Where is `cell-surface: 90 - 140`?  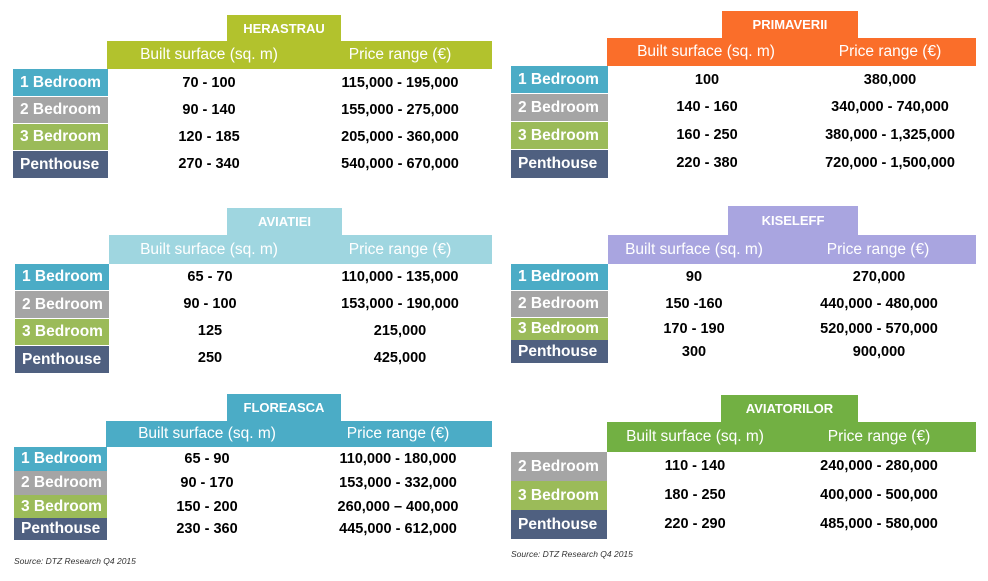
cell-surface: 90 - 140 is located at coordinates (209, 110).